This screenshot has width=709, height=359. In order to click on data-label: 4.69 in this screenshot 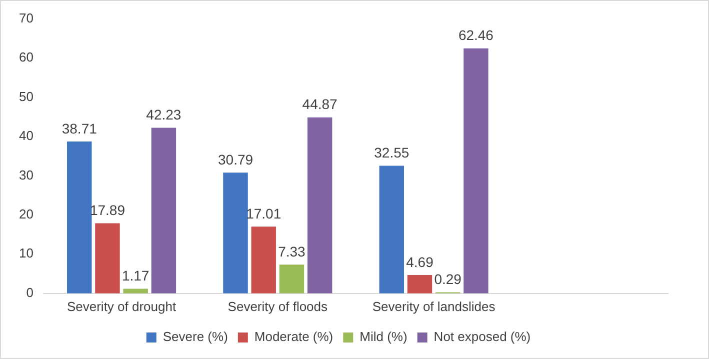, I will do `click(420, 262)`.